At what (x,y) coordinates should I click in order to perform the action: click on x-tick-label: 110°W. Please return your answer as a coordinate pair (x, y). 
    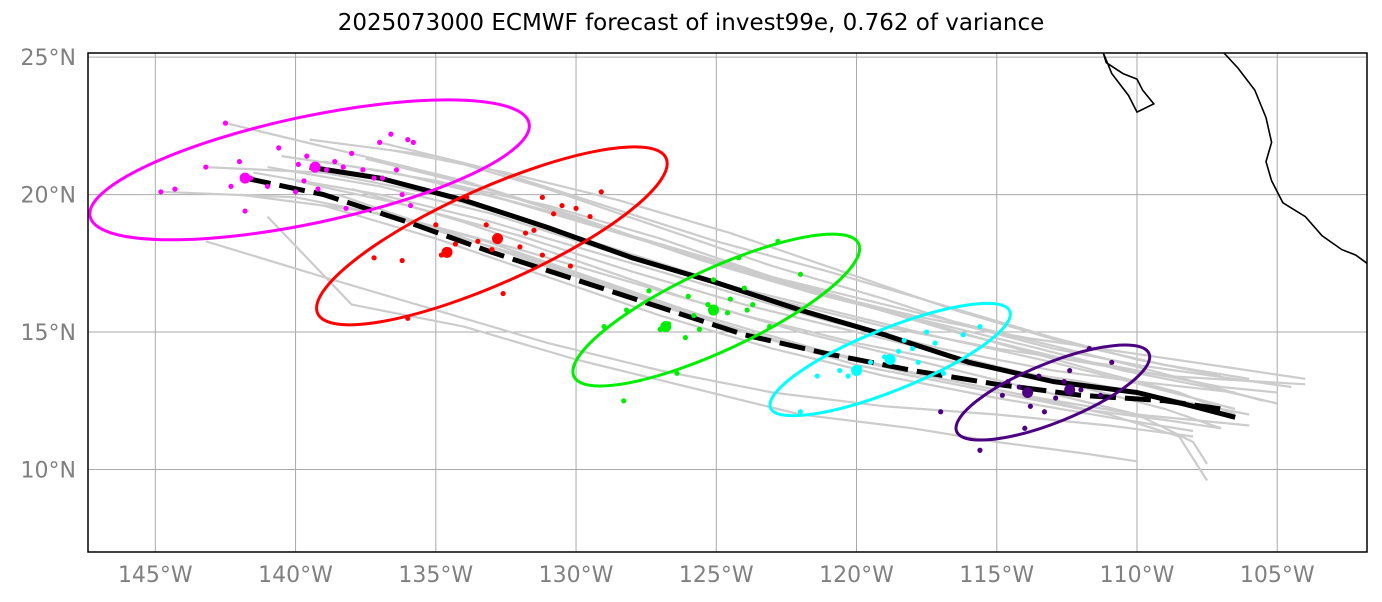
    Looking at the image, I should click on (1137, 575).